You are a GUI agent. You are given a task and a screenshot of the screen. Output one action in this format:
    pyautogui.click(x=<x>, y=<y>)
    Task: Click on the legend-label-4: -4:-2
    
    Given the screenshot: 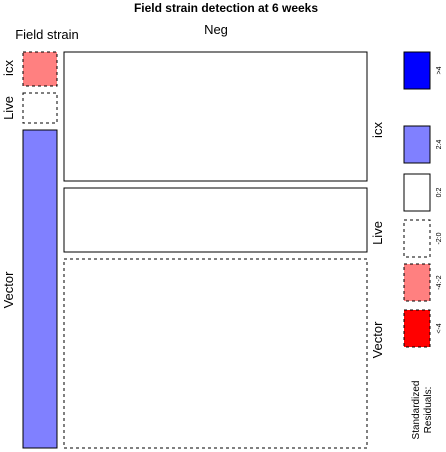 What is the action you would take?
    pyautogui.click(x=439, y=282)
    